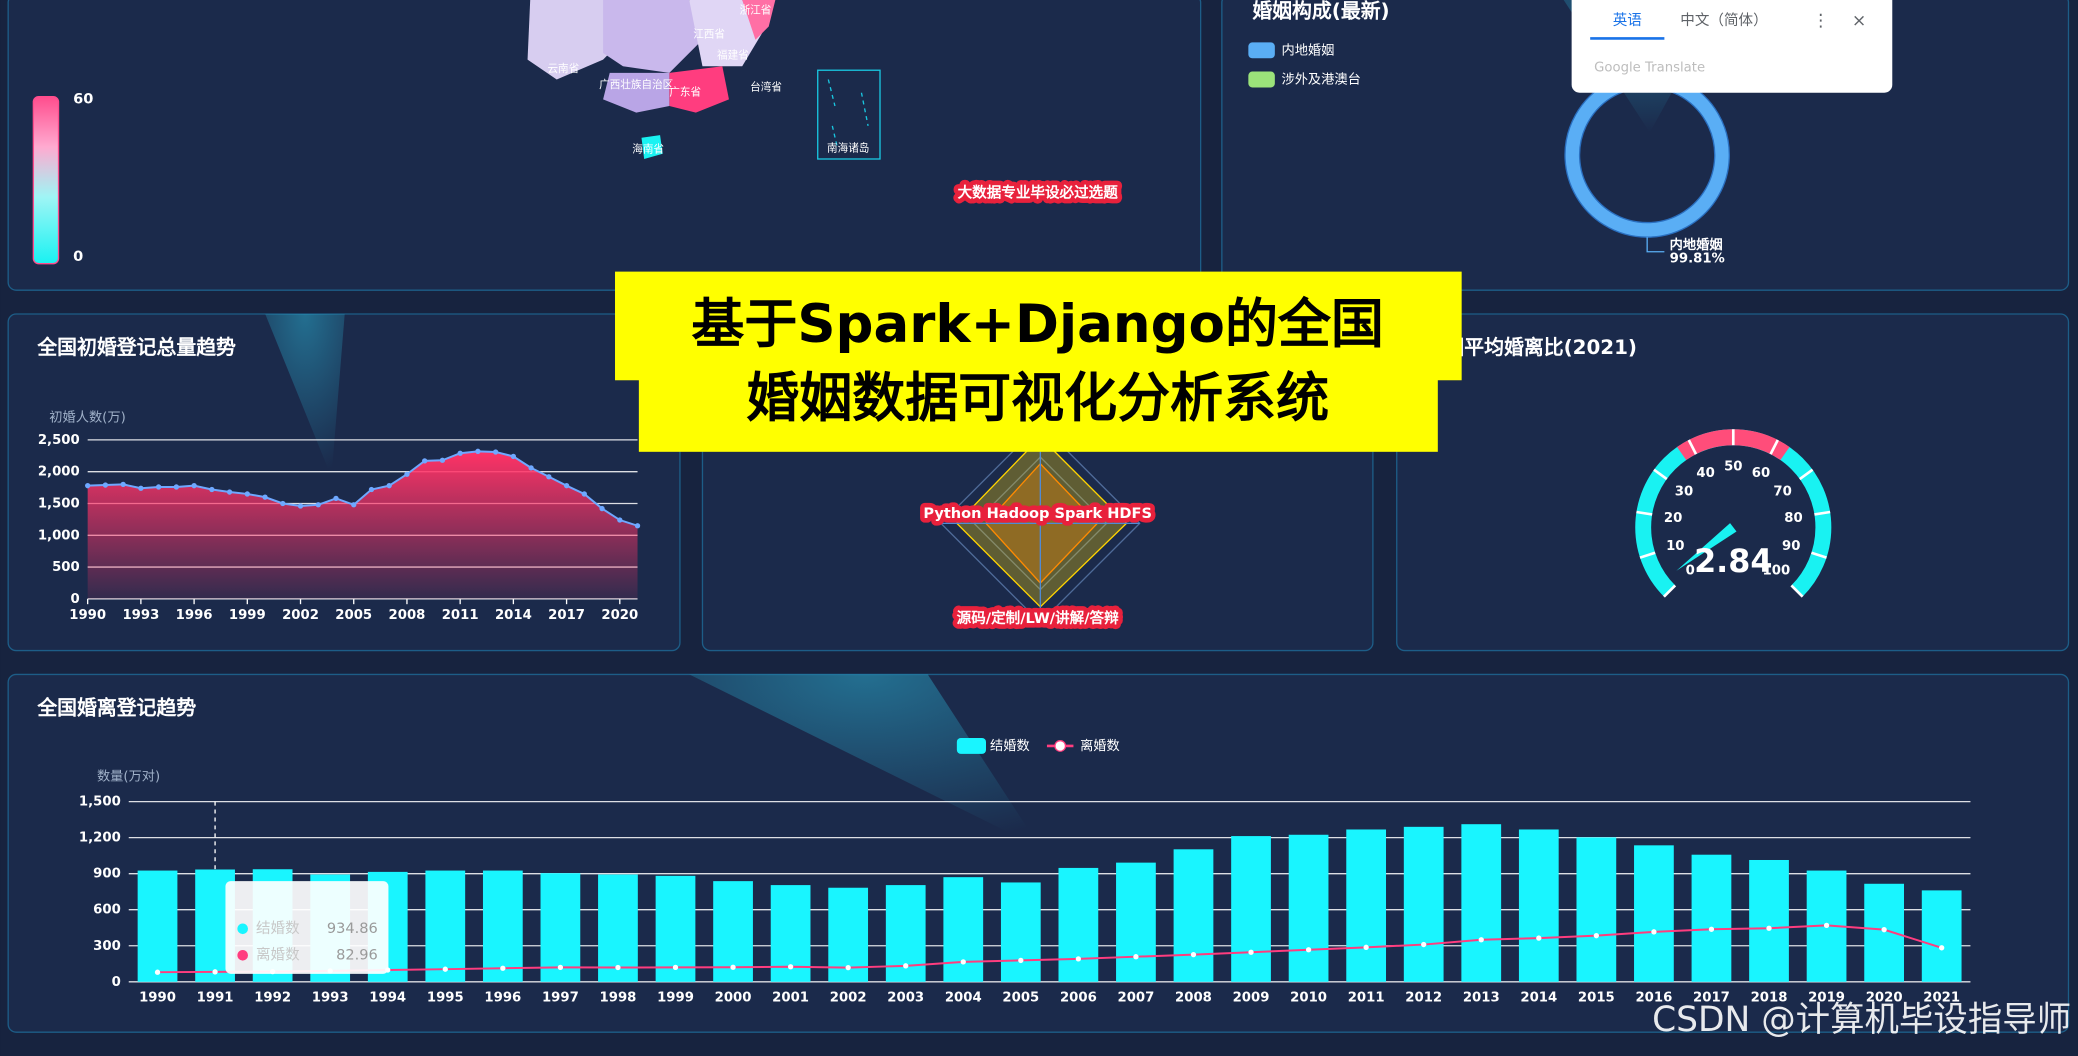 The height and width of the screenshot is (1056, 2078). Describe the element at coordinates (560, 998) in the screenshot. I see `x-tick-label: 1997` at that location.